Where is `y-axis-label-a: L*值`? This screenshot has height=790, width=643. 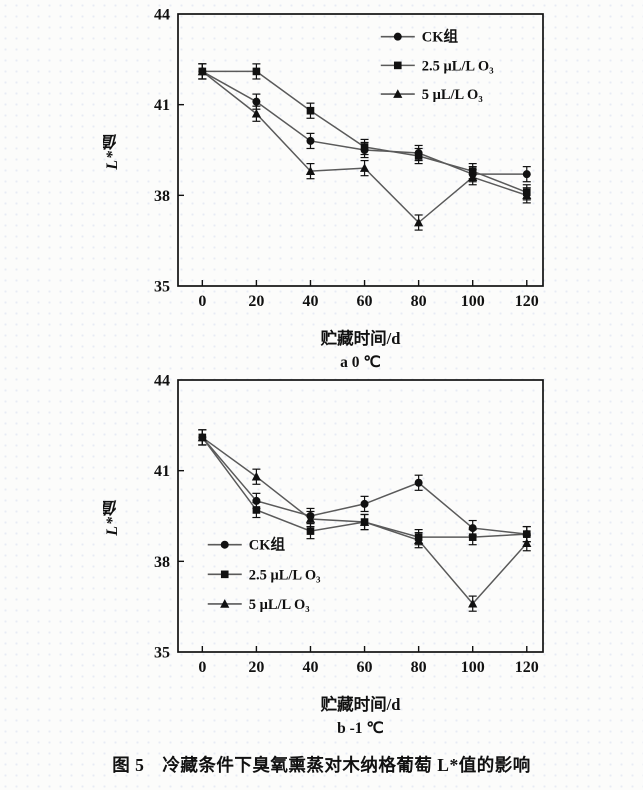
y-axis-label-a: L*值 is located at coordinates (112, 151).